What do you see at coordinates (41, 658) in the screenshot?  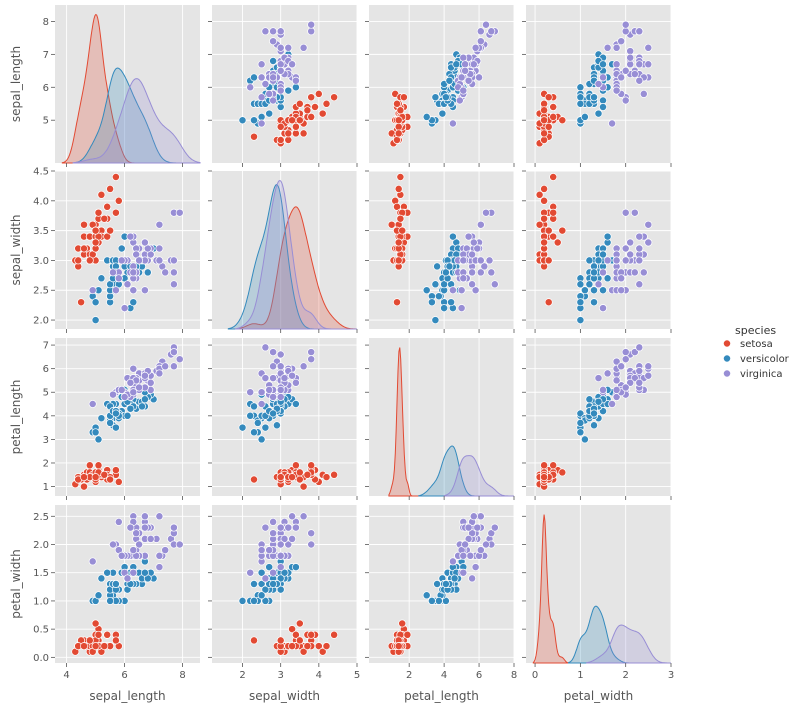 I see `y-tick-label: 0.0` at bounding box center [41, 658].